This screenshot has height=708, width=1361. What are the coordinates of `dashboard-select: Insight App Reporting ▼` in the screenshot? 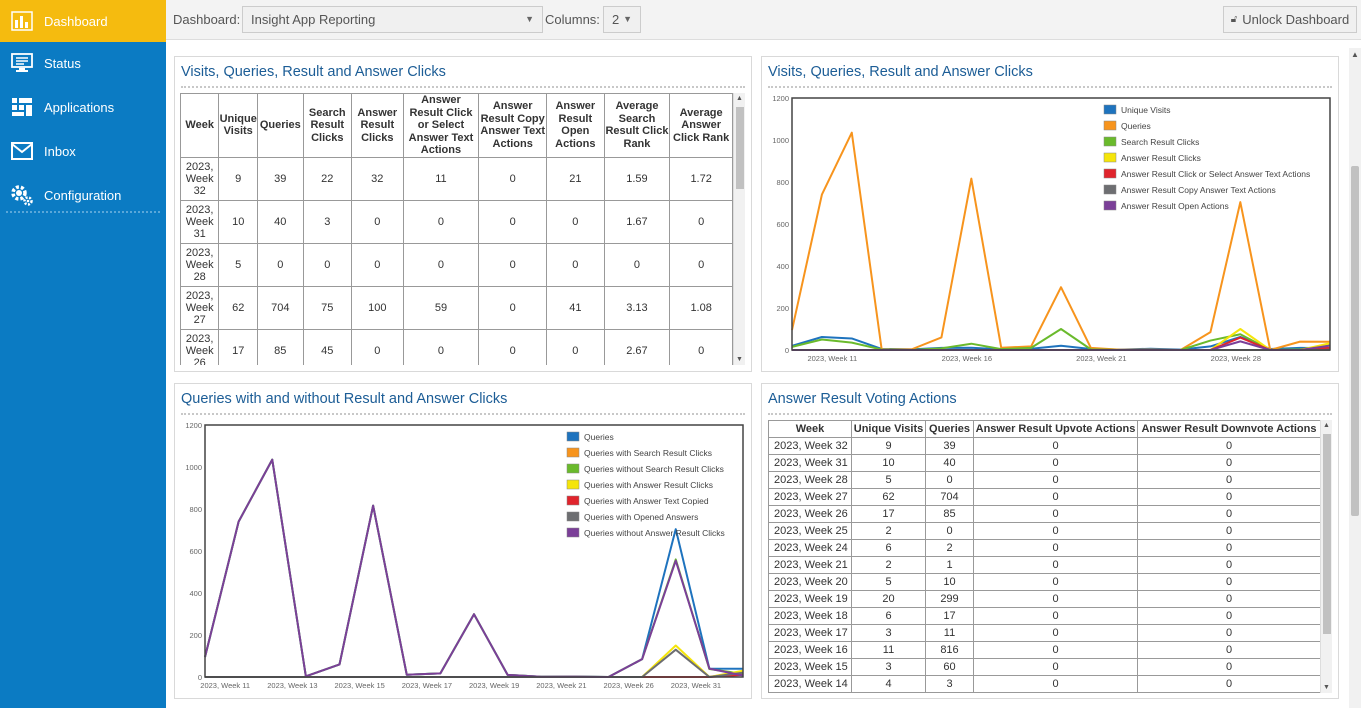 It's located at (392, 19).